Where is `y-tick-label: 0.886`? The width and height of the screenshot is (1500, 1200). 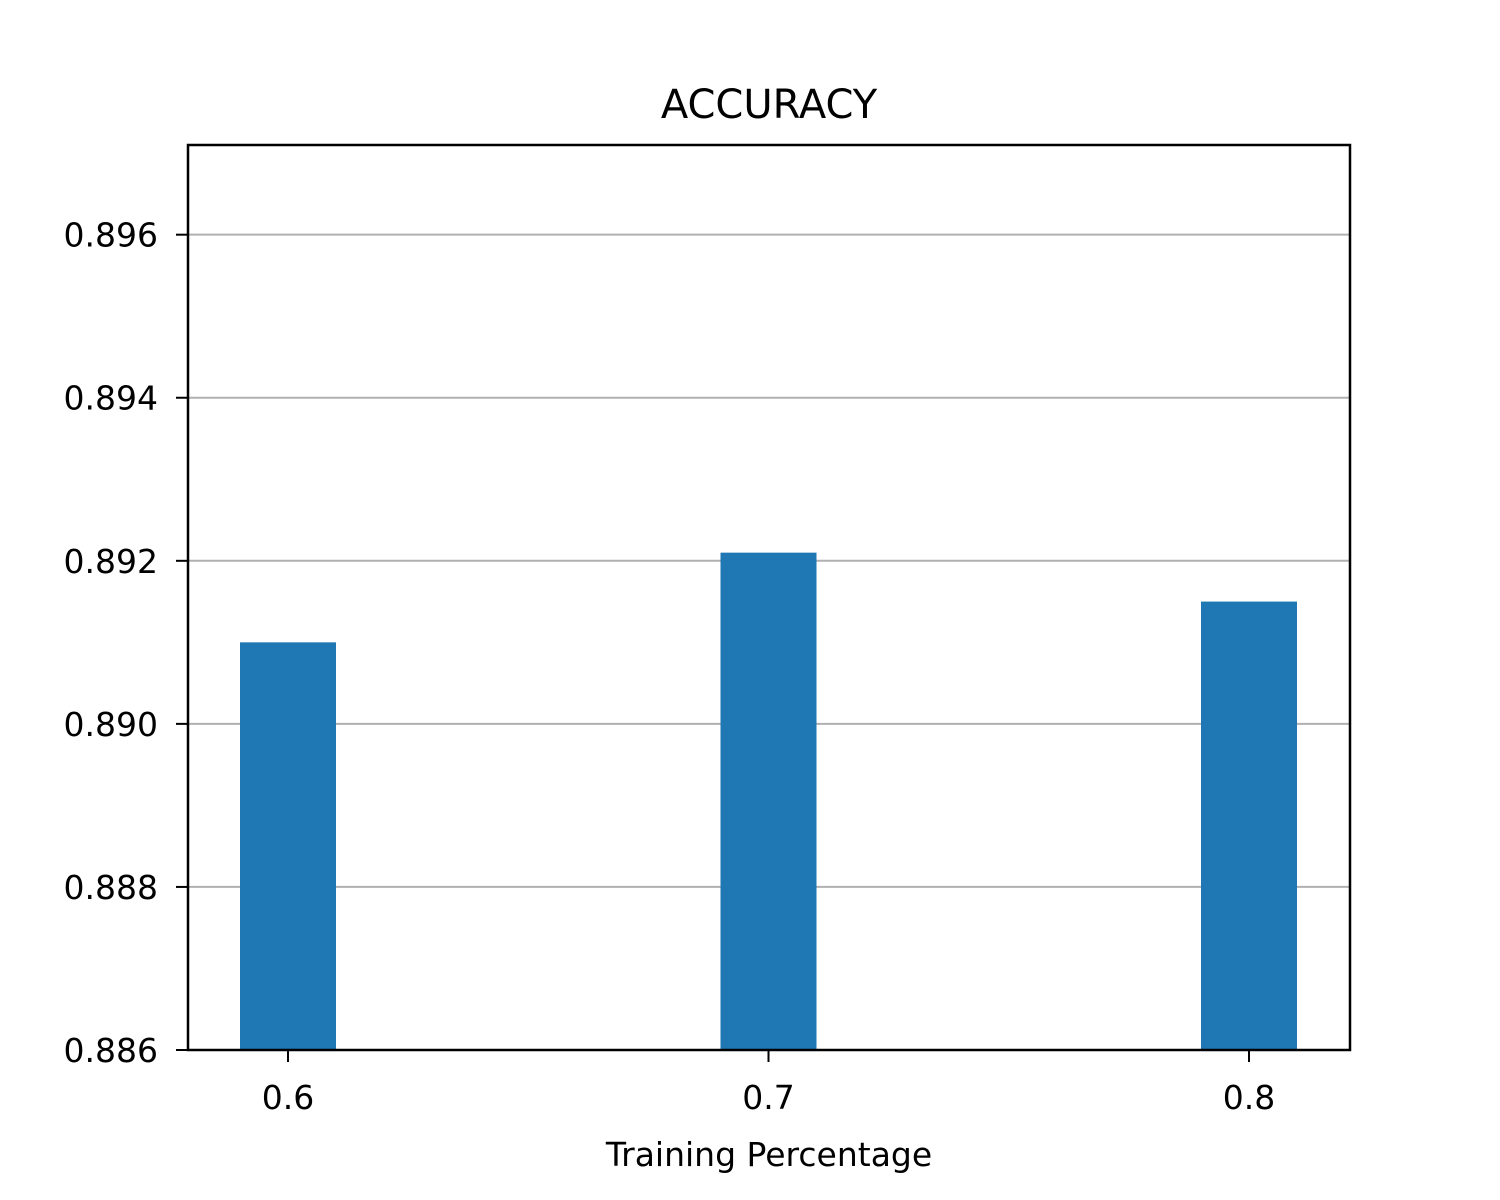 y-tick-label: 0.886 is located at coordinates (111, 1050).